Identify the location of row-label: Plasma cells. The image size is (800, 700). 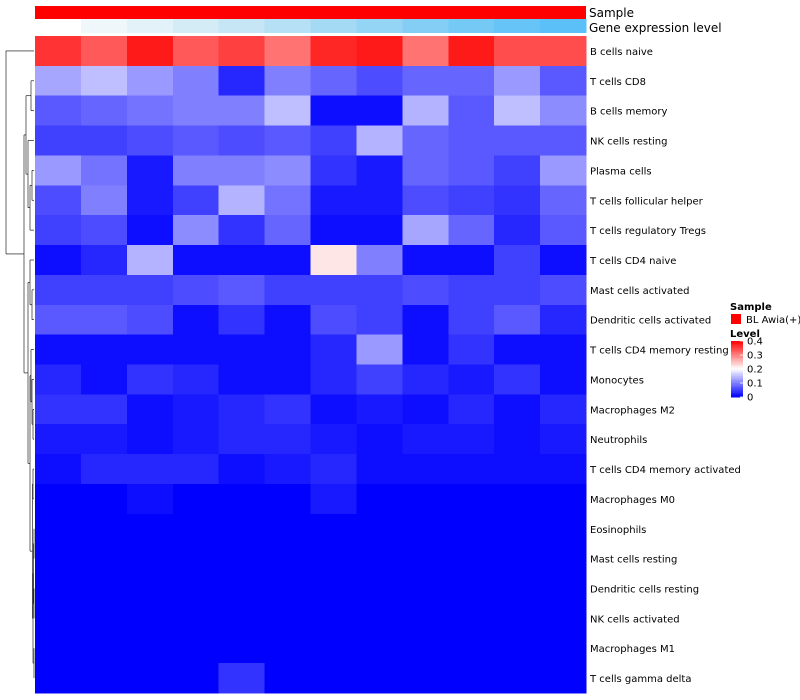
(621, 171).